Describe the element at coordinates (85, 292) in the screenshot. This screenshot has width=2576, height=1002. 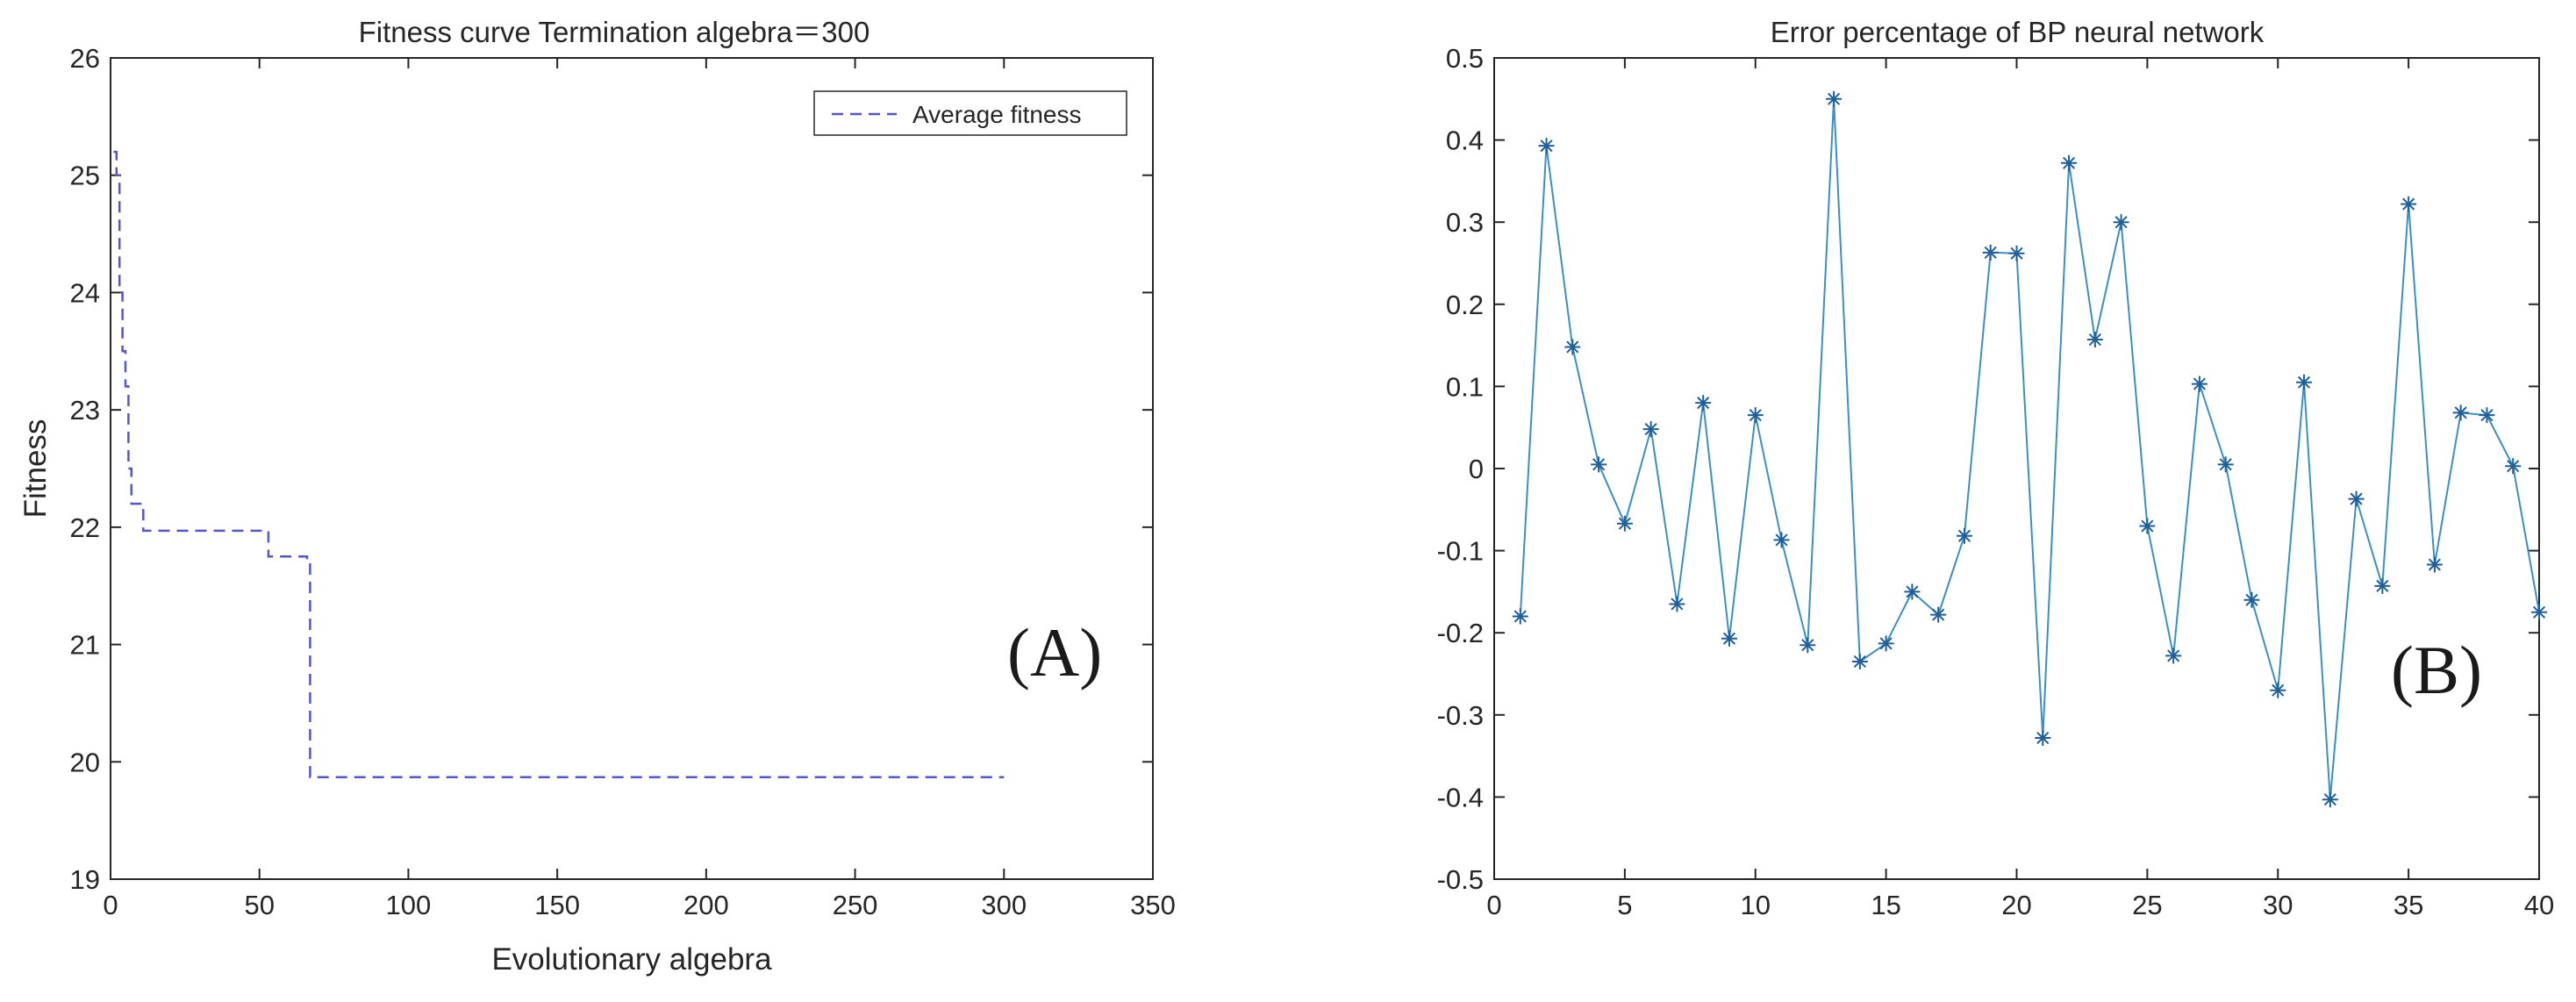
I see `chart-a-y-tick-label: 24` at that location.